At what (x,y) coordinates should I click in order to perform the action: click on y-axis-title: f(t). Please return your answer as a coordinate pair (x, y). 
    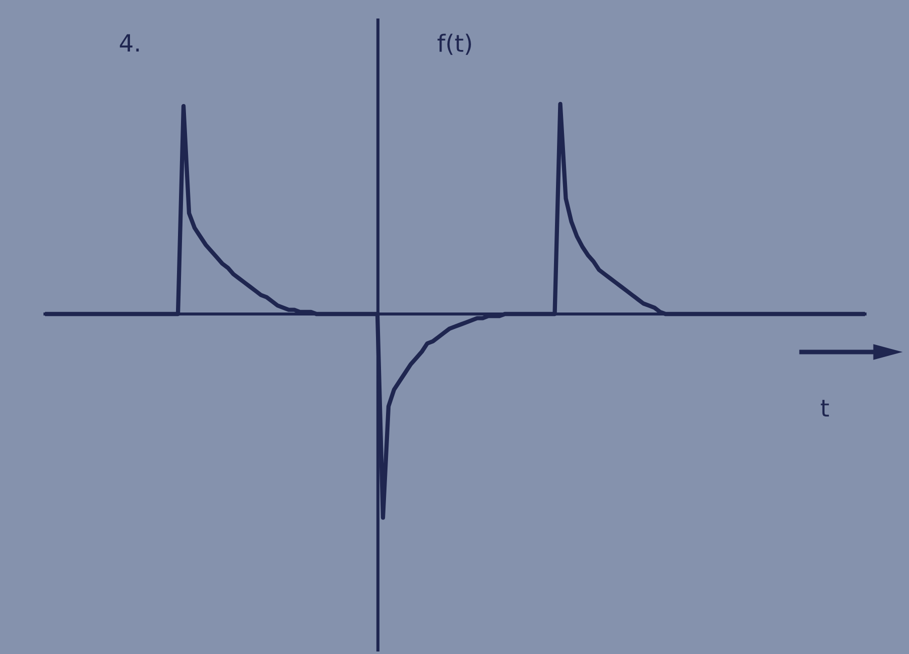
    Looking at the image, I should click on (454, 44).